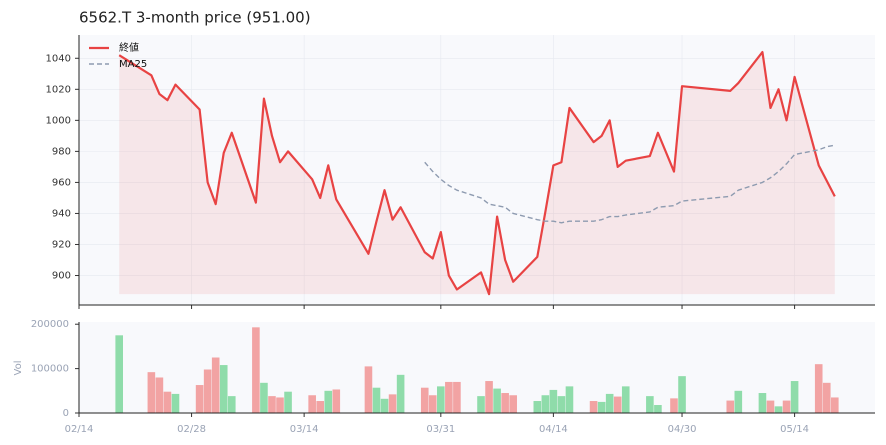 Image resolution: width=886 pixels, height=445 pixels. What do you see at coordinates (129, 47) in the screenshot?
I see `legend-label: 終値` at bounding box center [129, 47].